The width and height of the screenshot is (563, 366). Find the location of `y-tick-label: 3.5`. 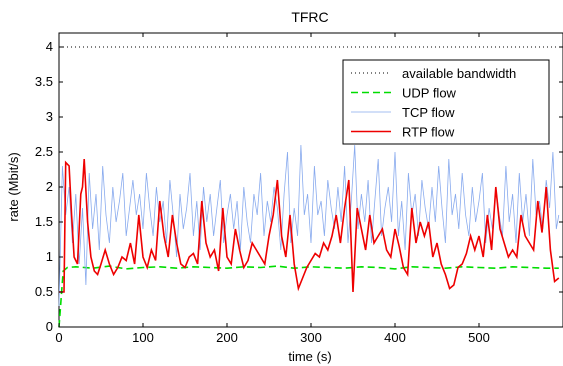

y-tick-label: 3.5 is located at coordinates (44, 81).